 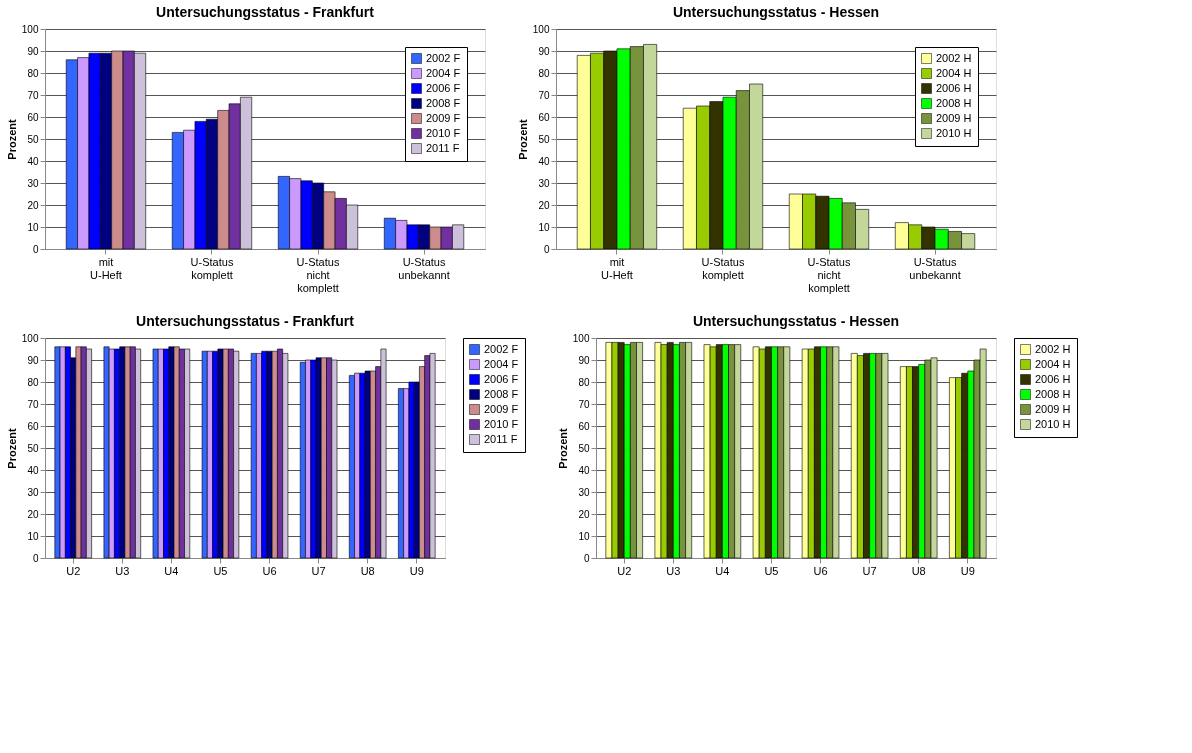 I want to click on x-tick-label: U-Status unbekannt, so click(x=935, y=268).